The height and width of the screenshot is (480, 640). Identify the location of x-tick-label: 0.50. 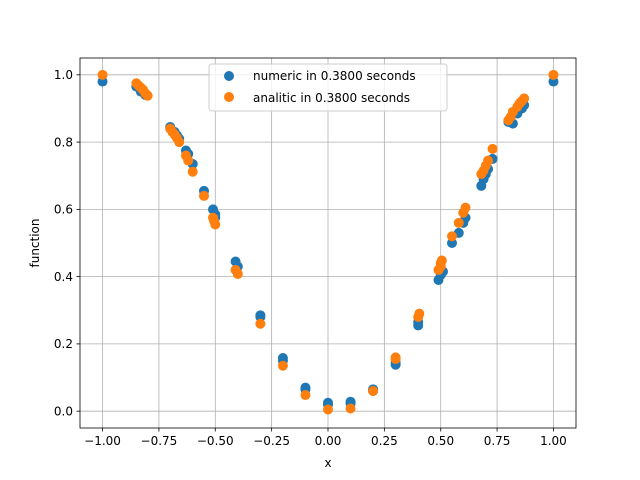
(440, 441).